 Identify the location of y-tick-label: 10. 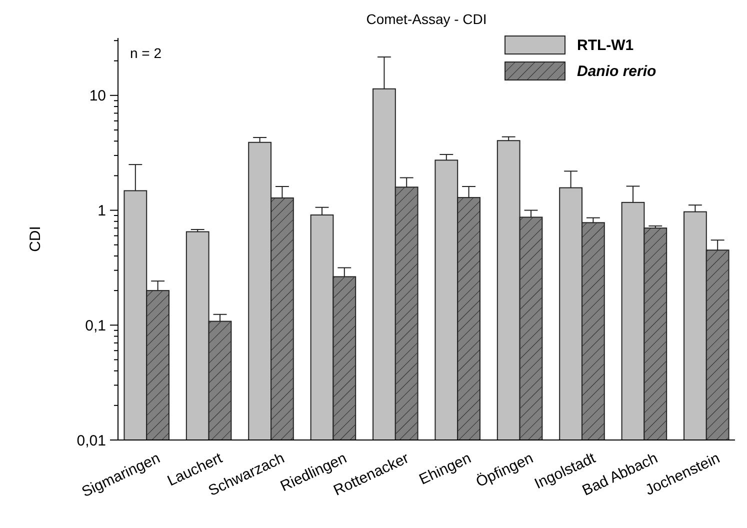
(97, 96).